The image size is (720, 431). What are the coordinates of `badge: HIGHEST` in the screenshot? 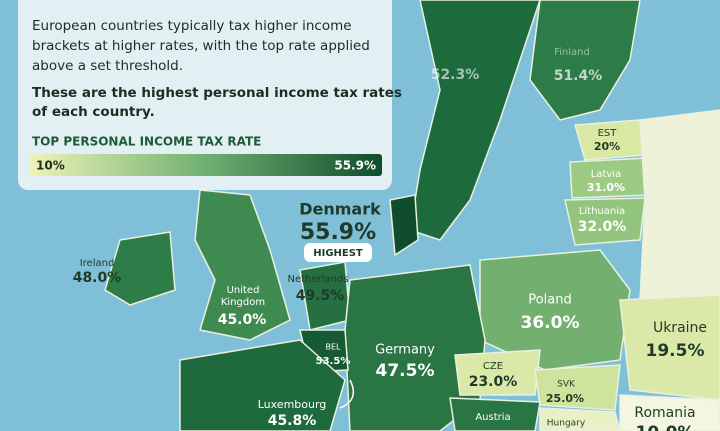 It's located at (338, 253).